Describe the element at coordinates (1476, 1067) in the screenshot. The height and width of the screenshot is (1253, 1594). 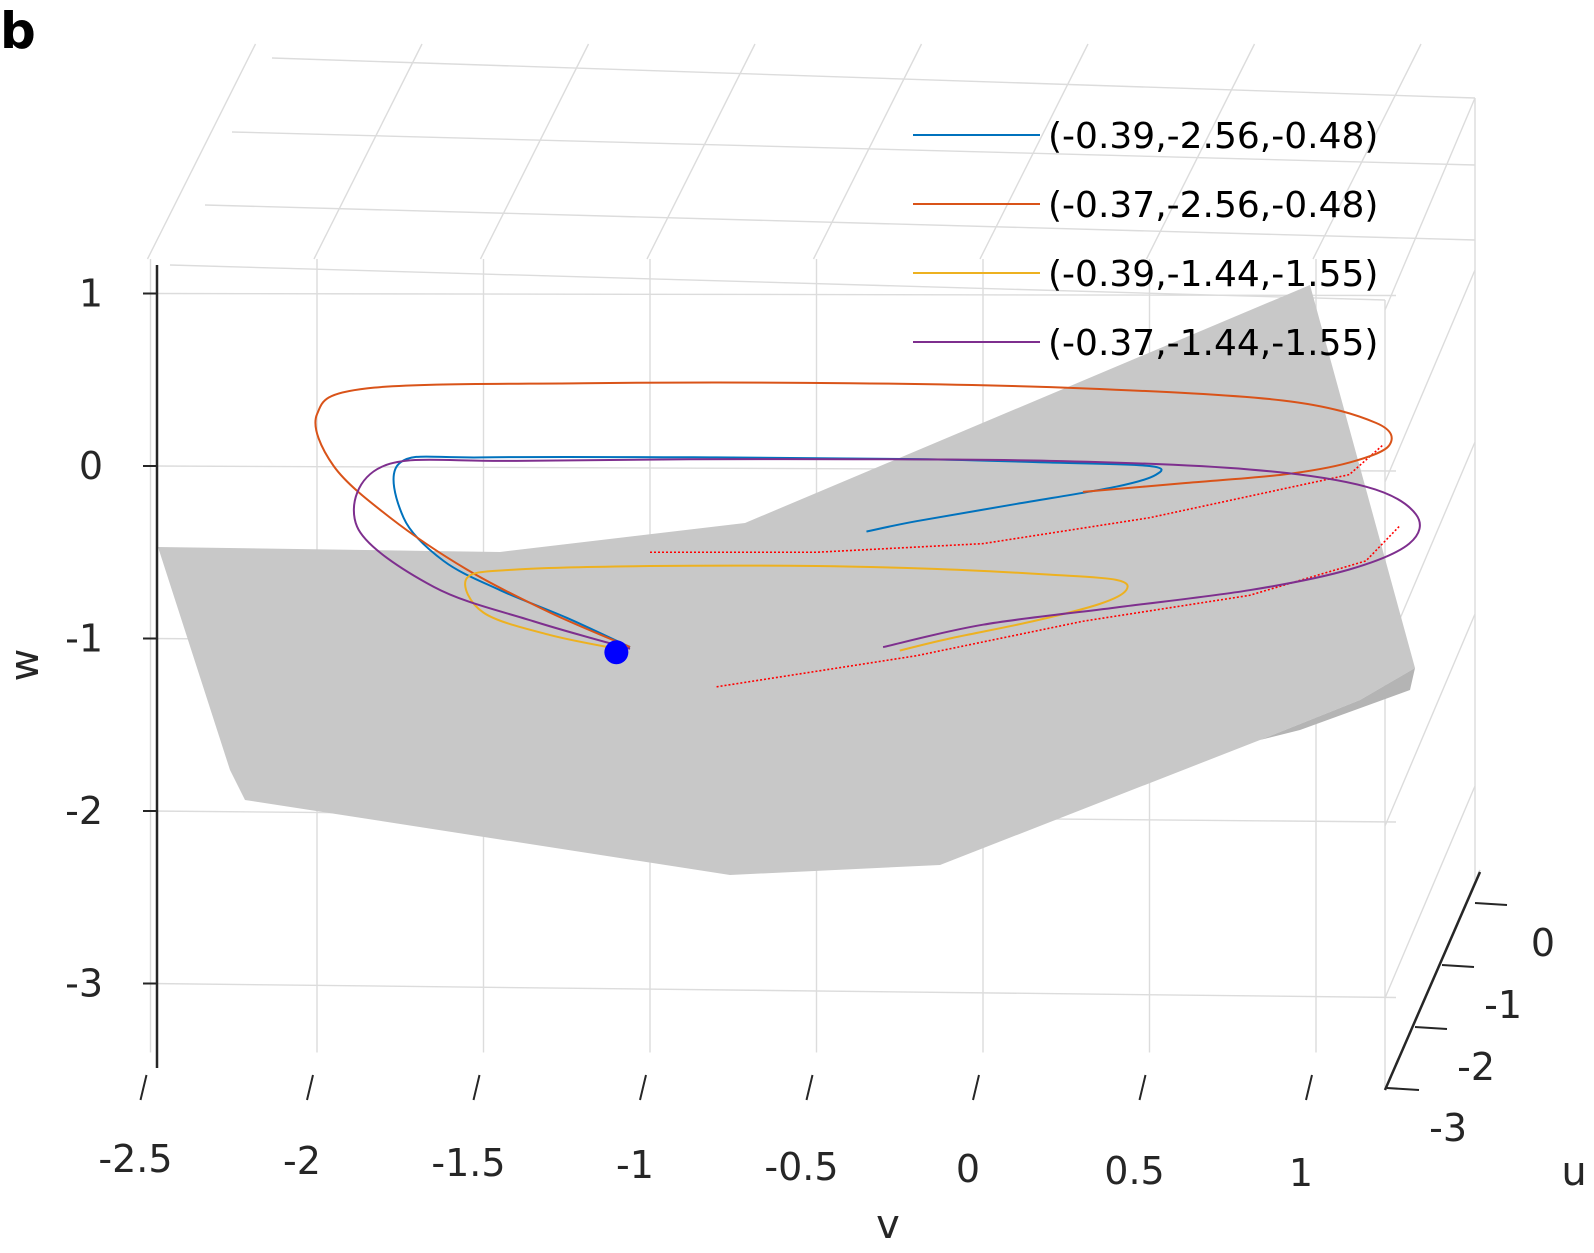
I see `u-tick-label: -2` at that location.